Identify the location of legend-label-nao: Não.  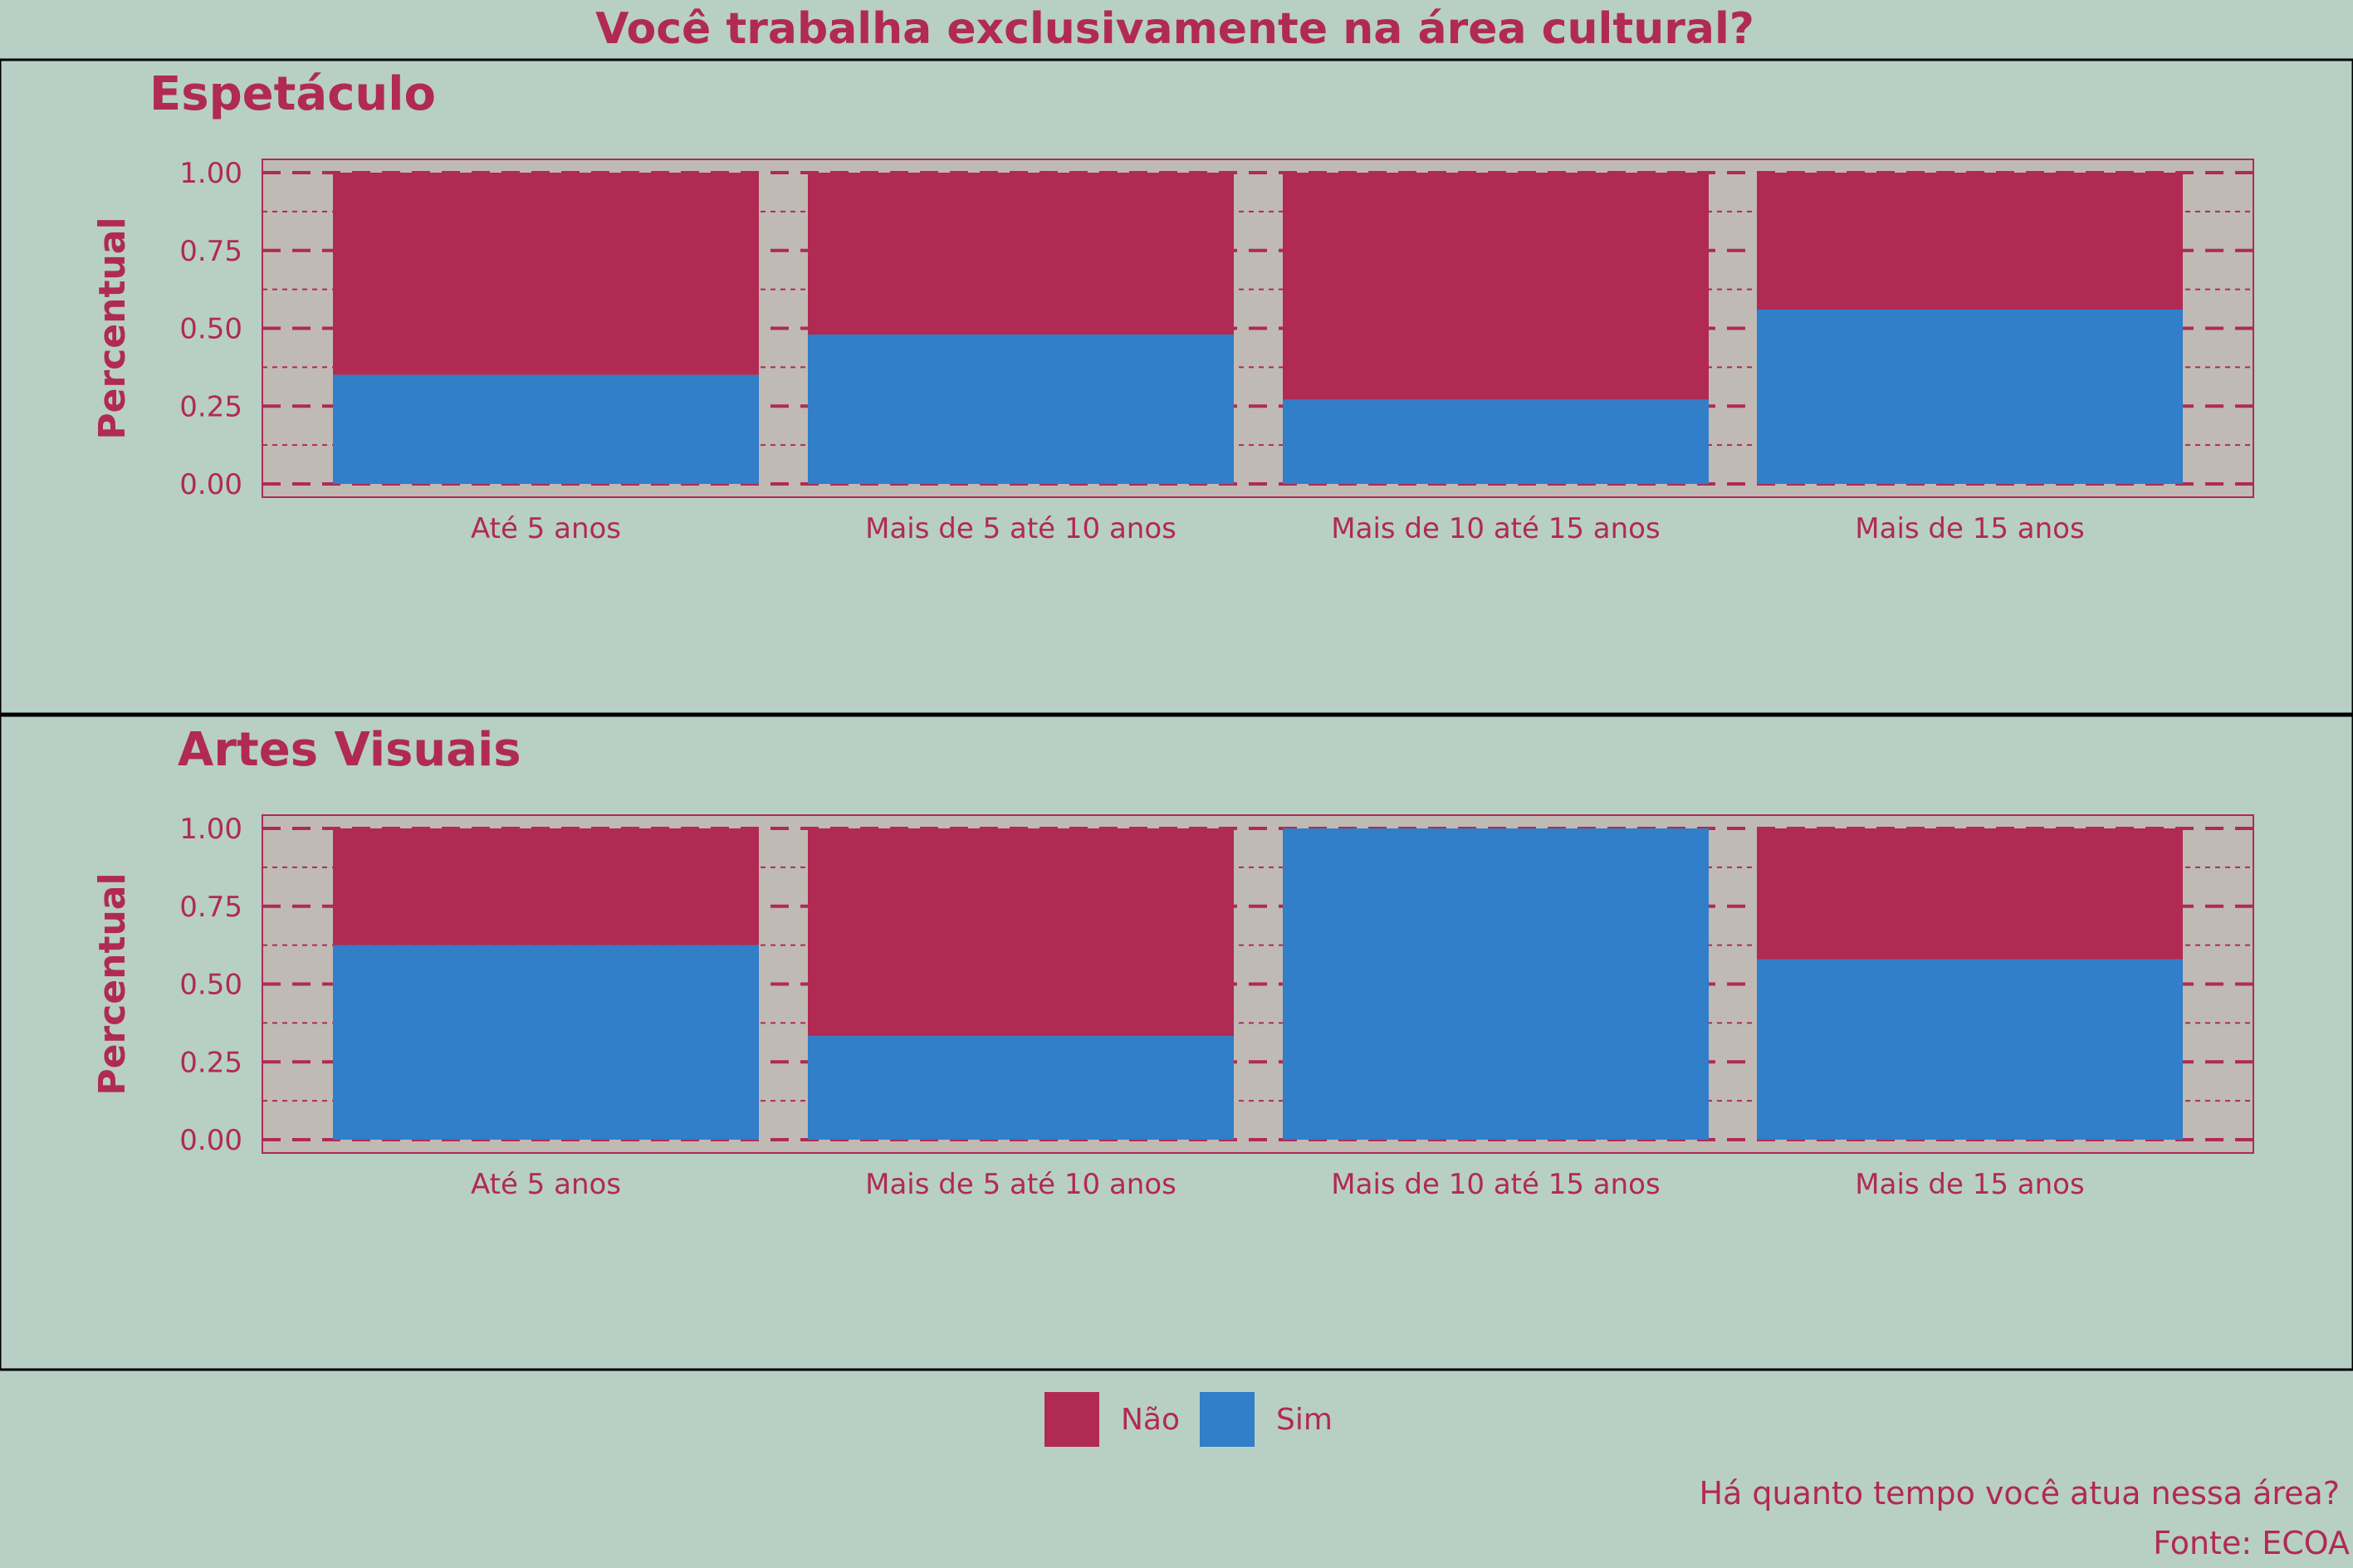
(1150, 1420).